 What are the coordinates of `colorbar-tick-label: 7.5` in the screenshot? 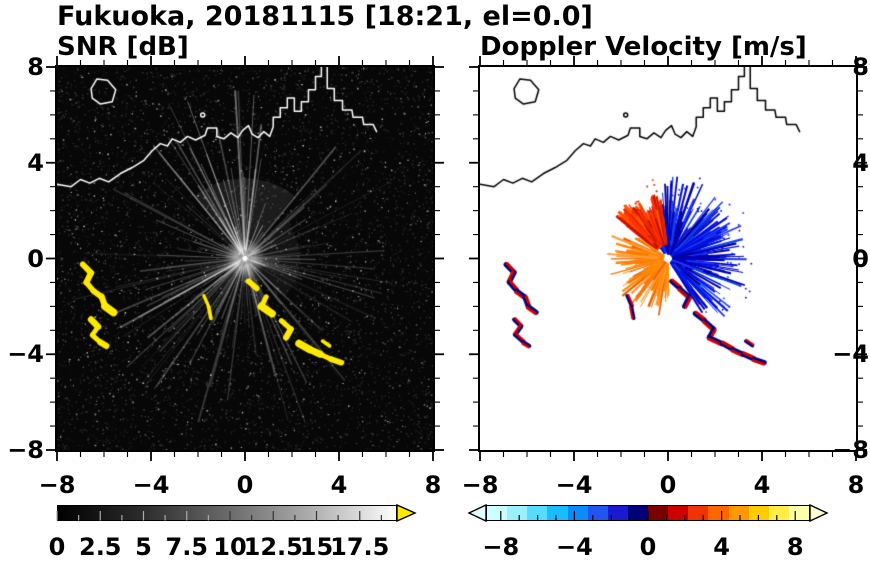 It's located at (187, 547).